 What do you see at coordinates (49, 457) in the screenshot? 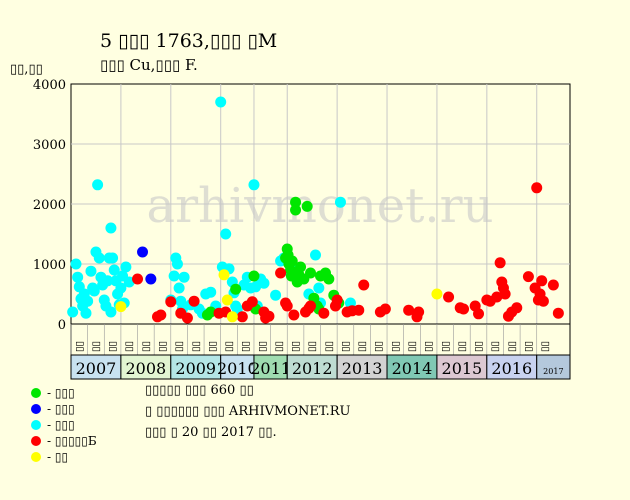
I see `legend-item: - ▯▯` at bounding box center [49, 457].